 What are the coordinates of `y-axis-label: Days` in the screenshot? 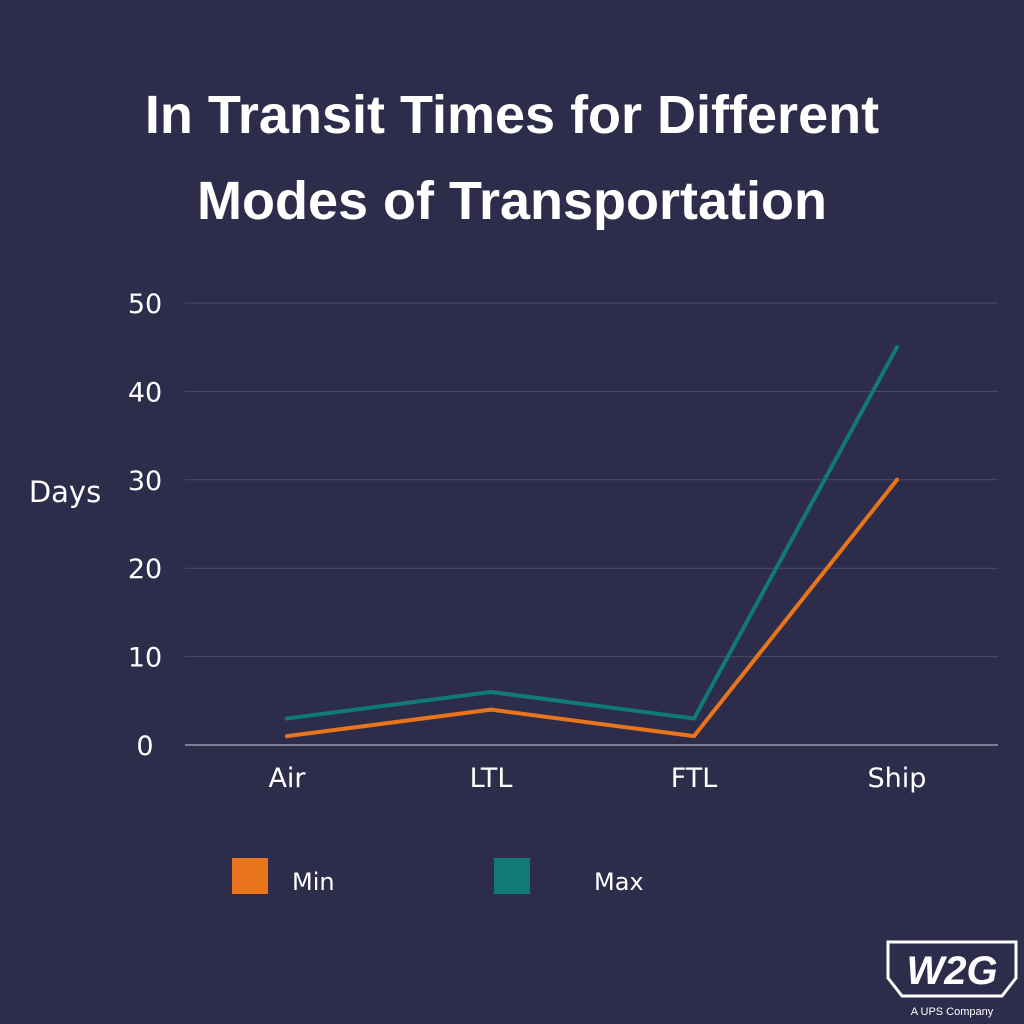 It's located at (65, 492).